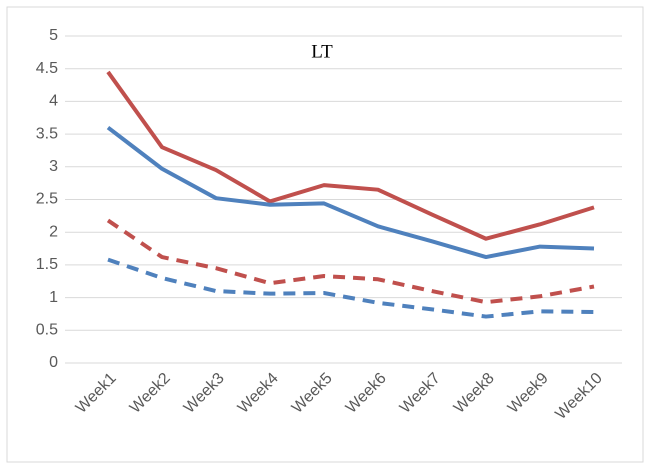  Describe the element at coordinates (53, 362) in the screenshot. I see `y-tick-label: 0` at that location.